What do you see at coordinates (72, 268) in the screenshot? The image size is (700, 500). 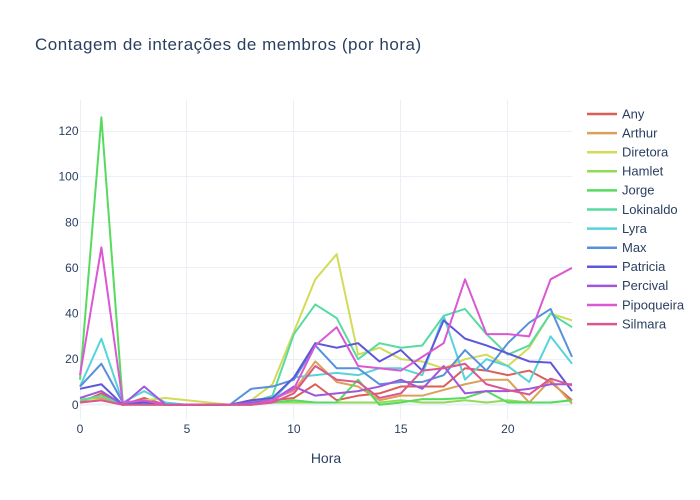 I see `svg-text: 60` at bounding box center [72, 268].